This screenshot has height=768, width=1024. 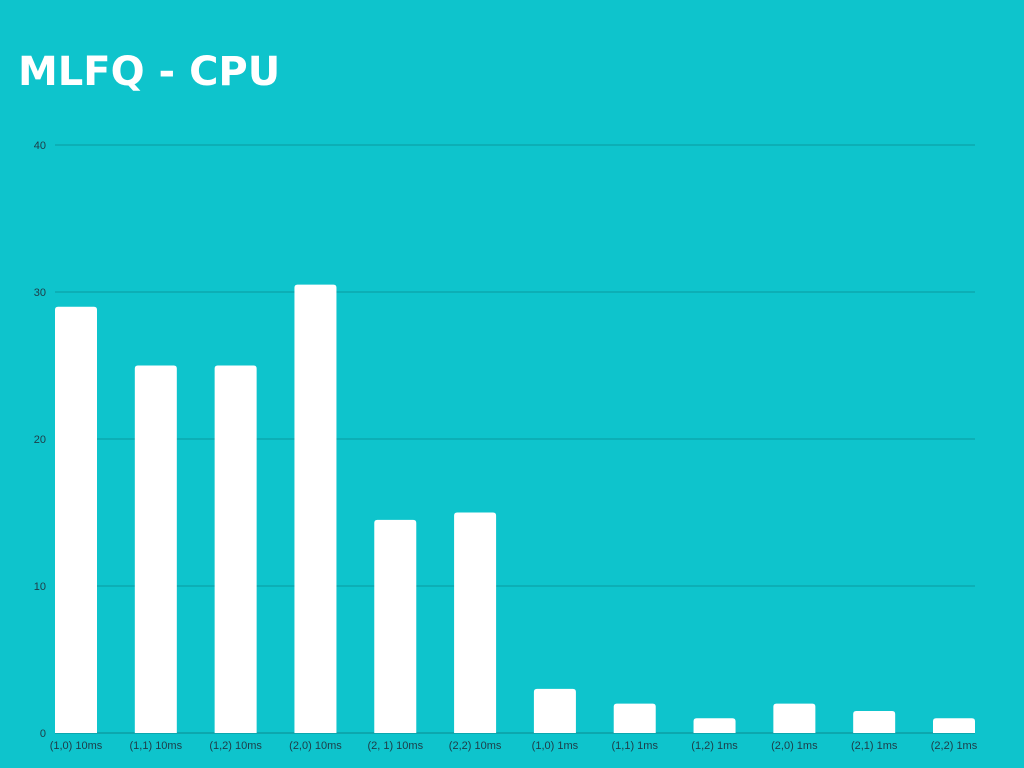 I want to click on y-tick-label: 40, so click(x=40, y=146).